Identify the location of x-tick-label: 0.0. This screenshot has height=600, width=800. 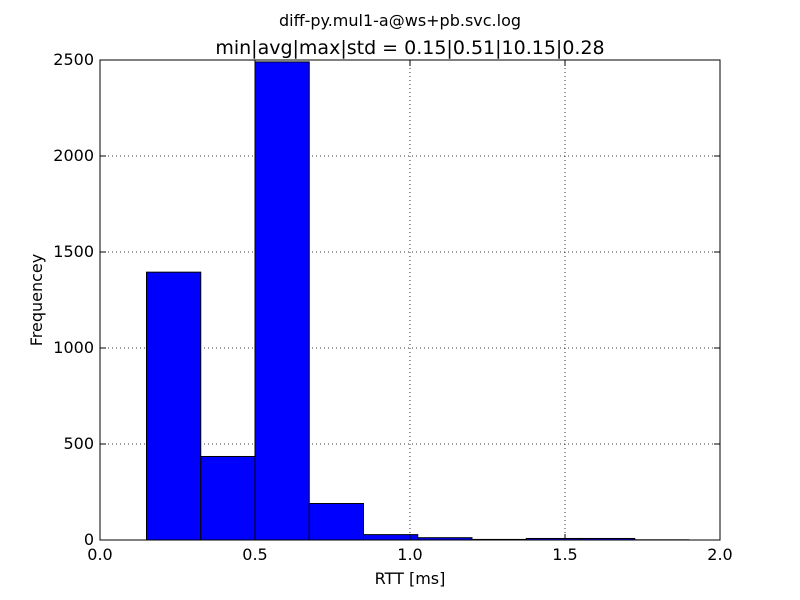
(99, 554).